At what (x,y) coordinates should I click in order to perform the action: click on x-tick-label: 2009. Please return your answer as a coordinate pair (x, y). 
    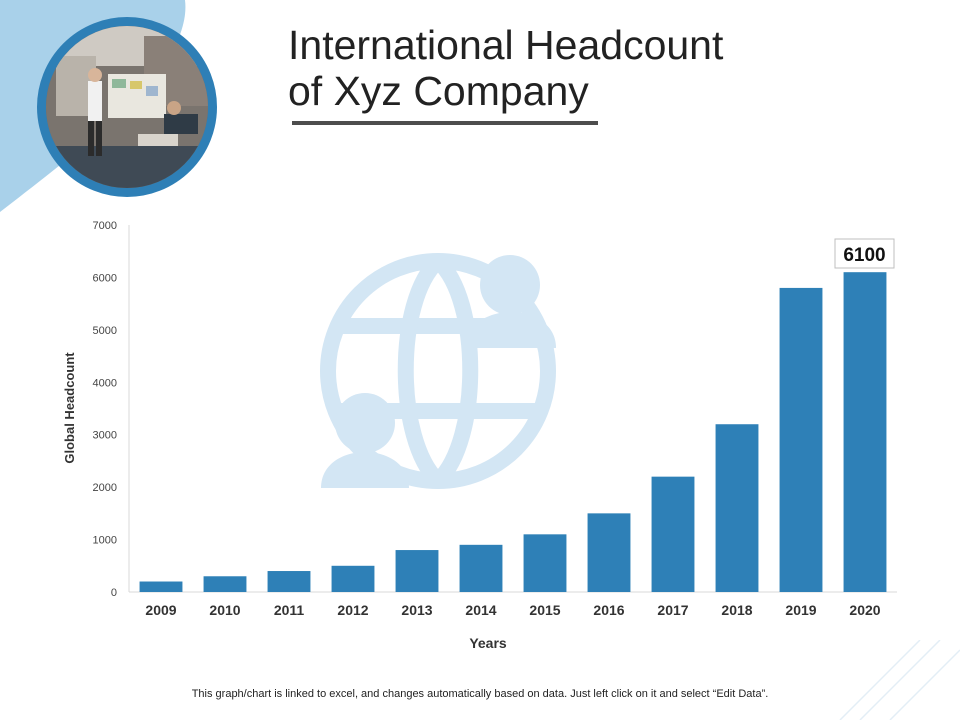
    Looking at the image, I should click on (160, 610).